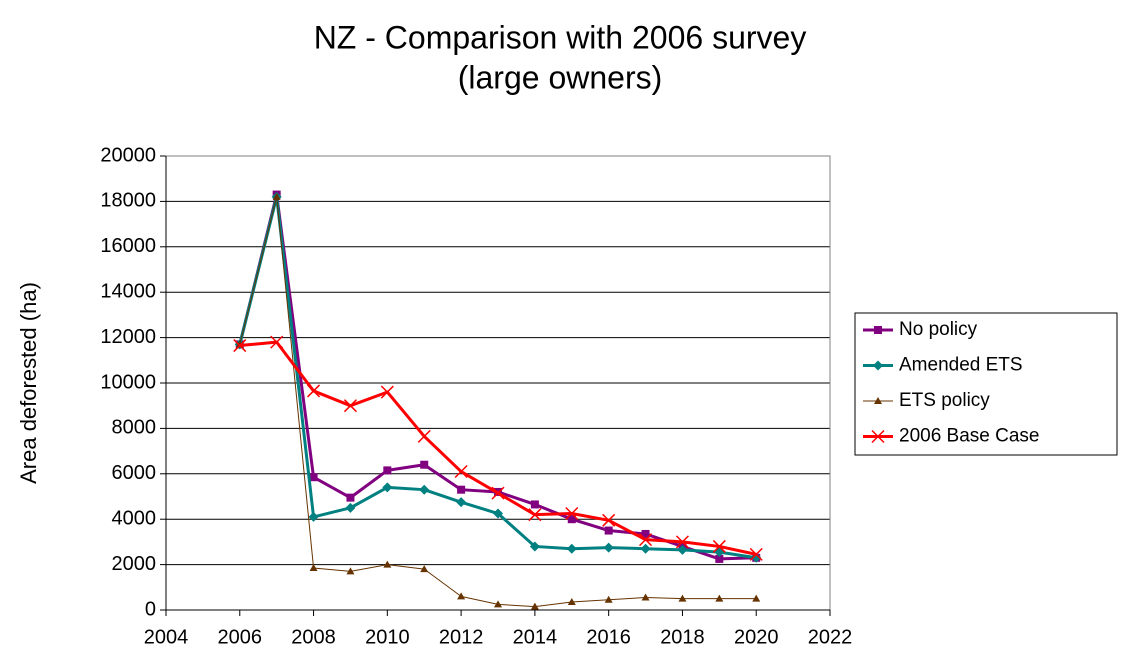 The image size is (1126, 656). I want to click on legend-label: Amended ETS, so click(961, 365).